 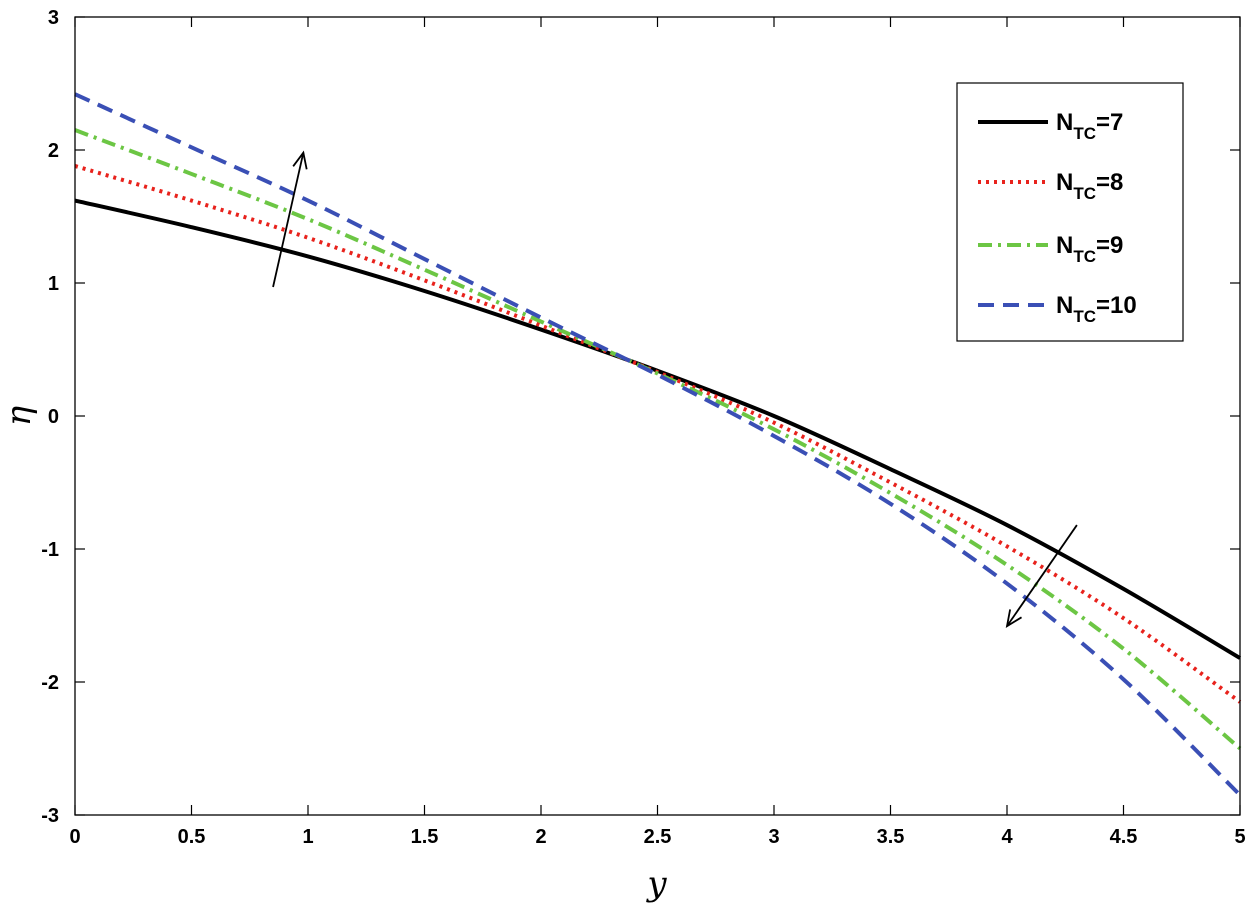 I want to click on x-axis-label: y, so click(x=656, y=884).